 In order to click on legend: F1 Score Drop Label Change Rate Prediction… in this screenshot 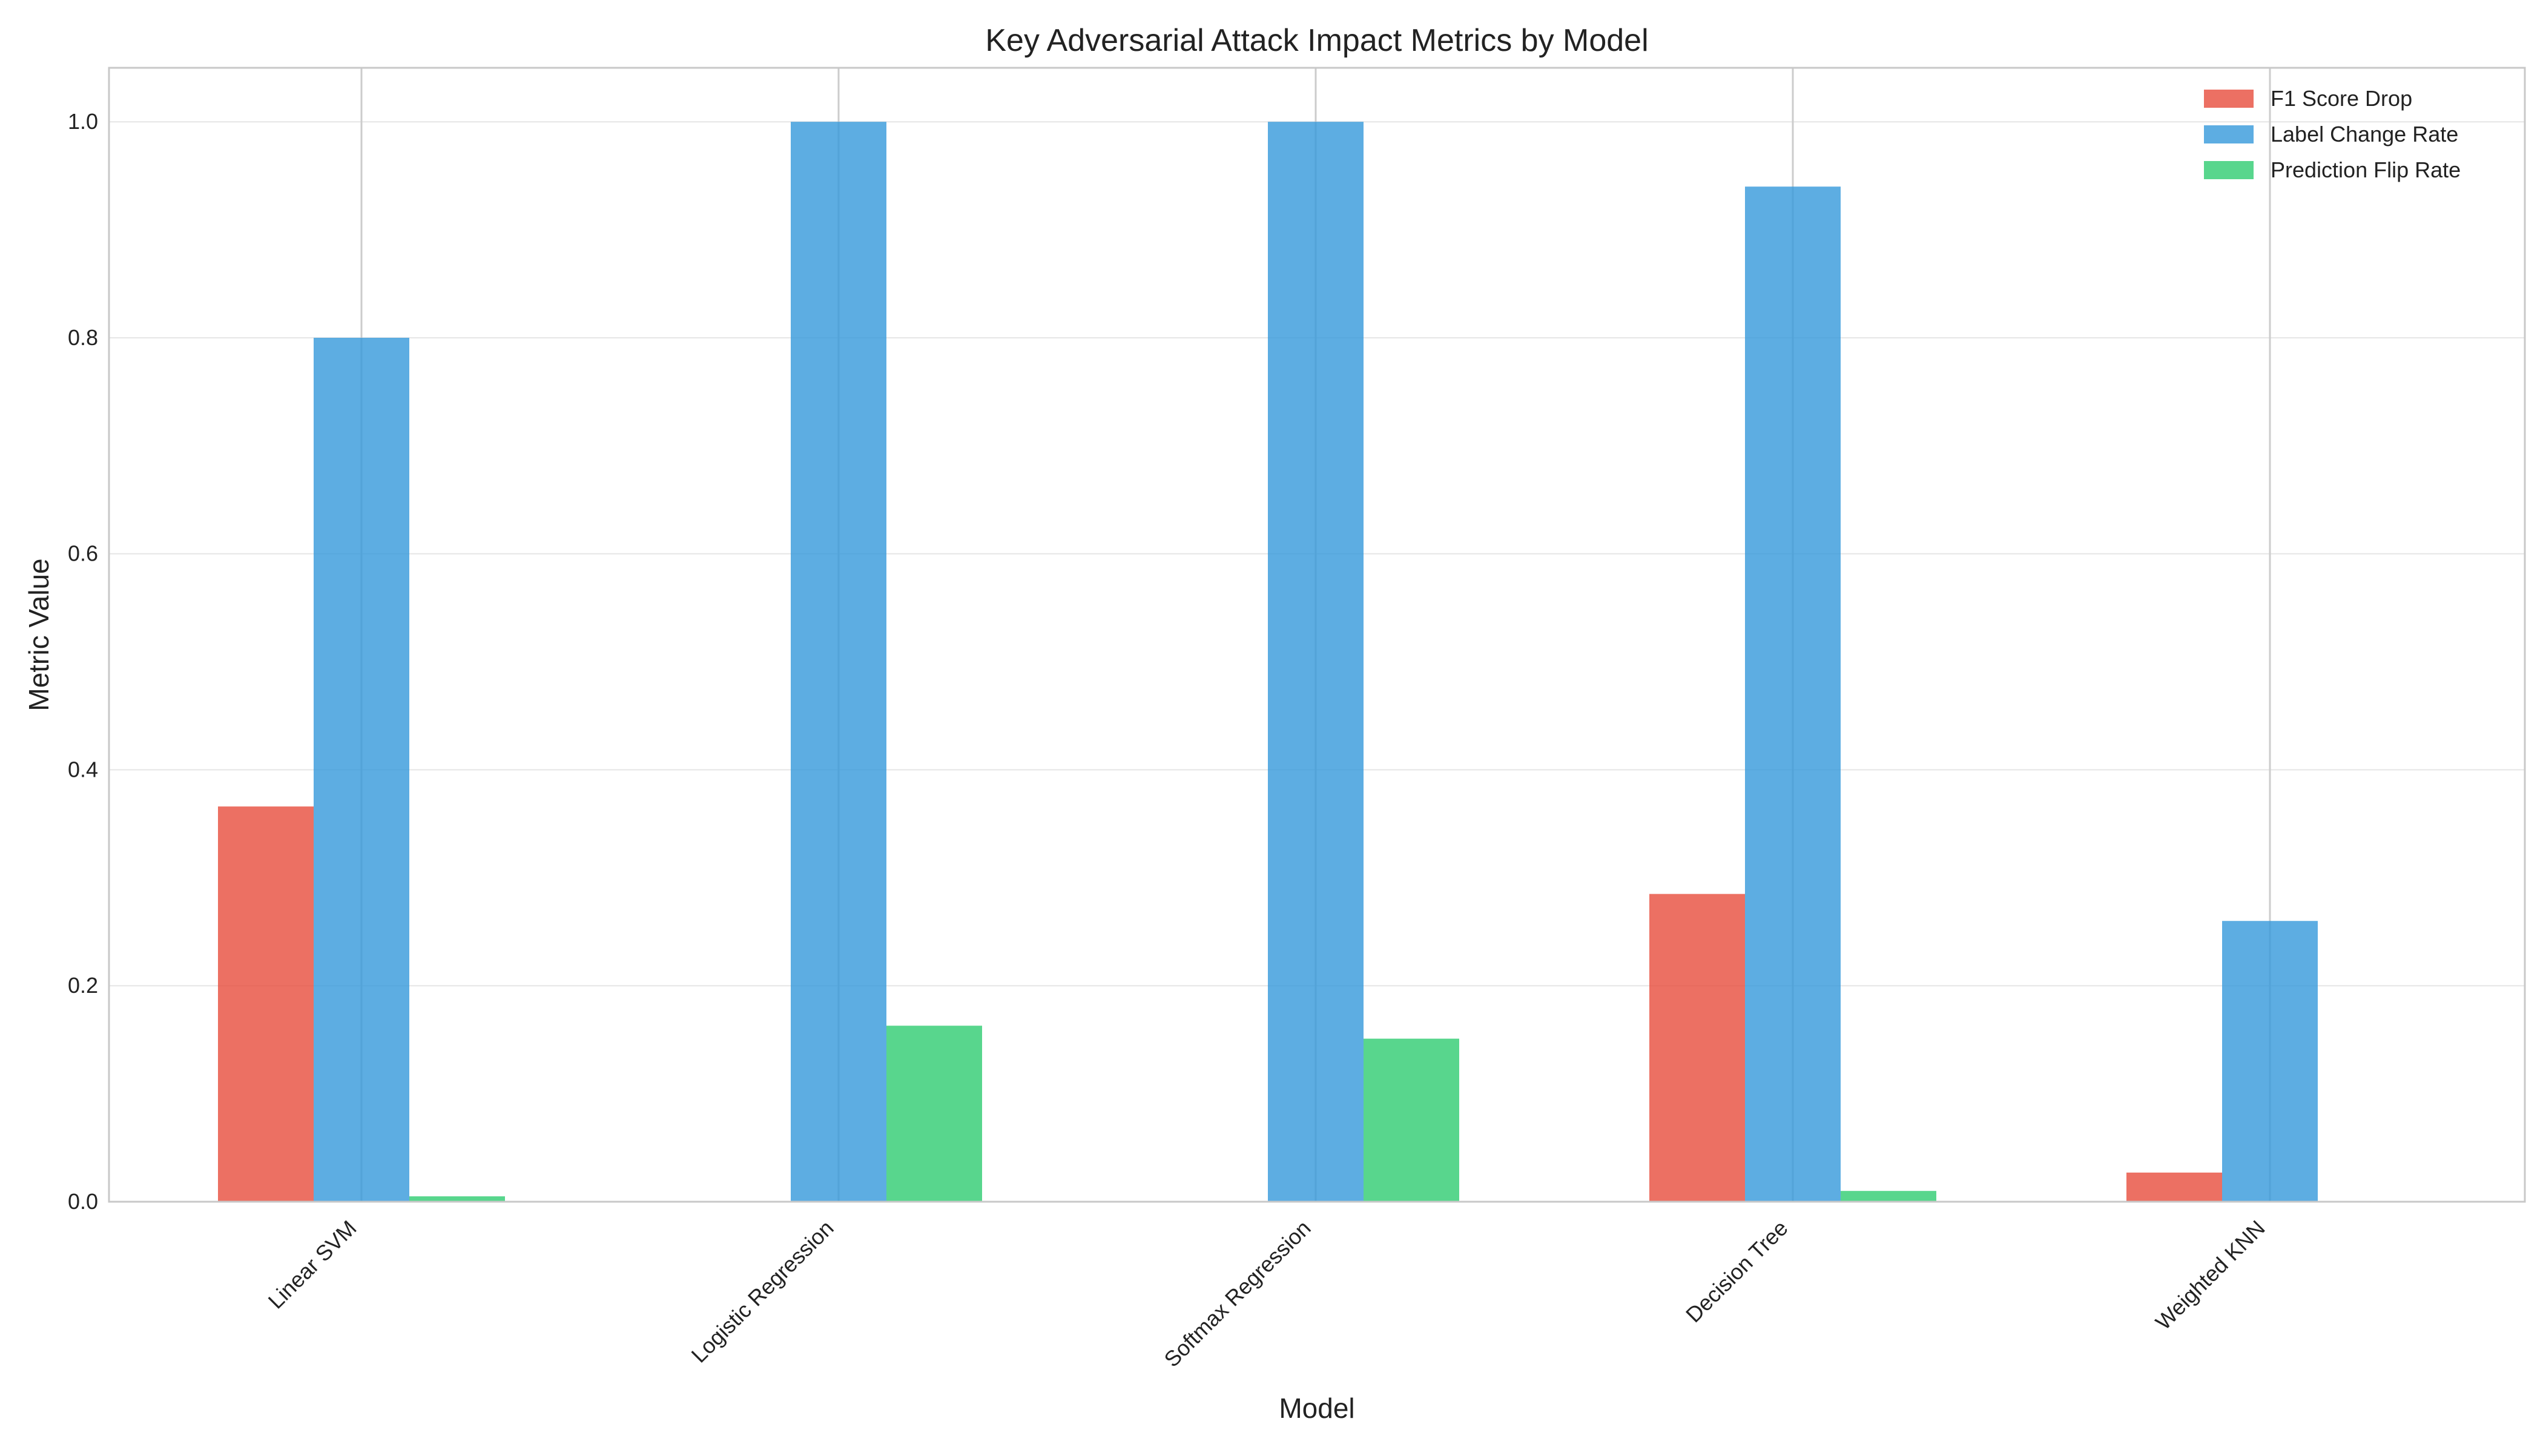, I will do `click(2333, 134)`.